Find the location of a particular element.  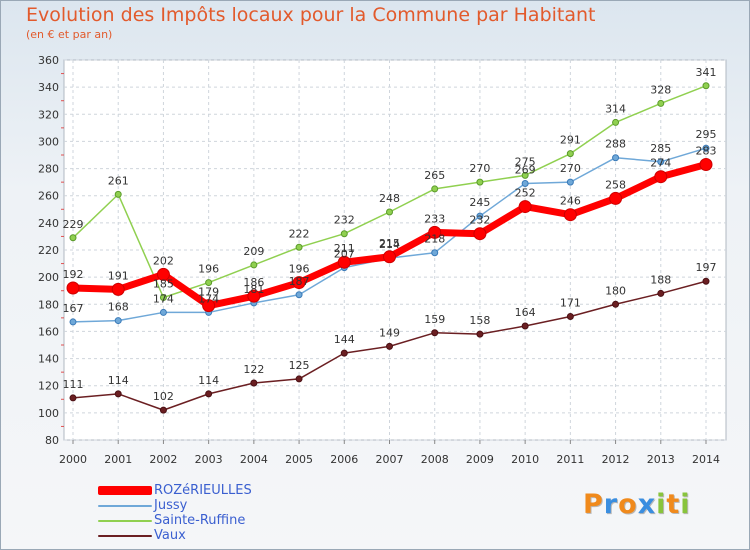

logo-letter: i is located at coordinates (661, 504).